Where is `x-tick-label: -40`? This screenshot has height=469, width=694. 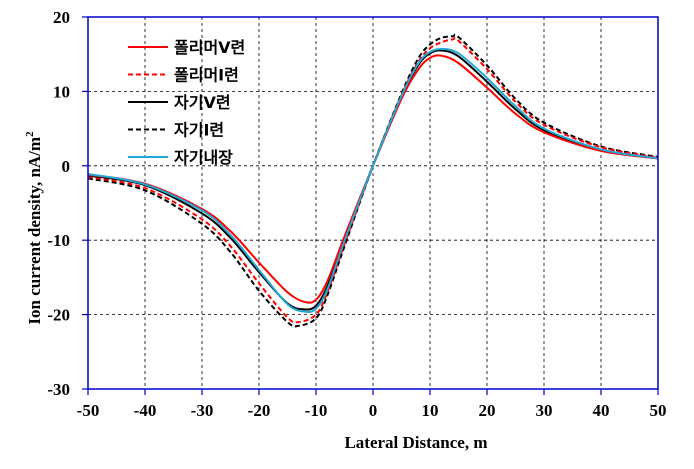
x-tick-label: -40 is located at coordinates (145, 410).